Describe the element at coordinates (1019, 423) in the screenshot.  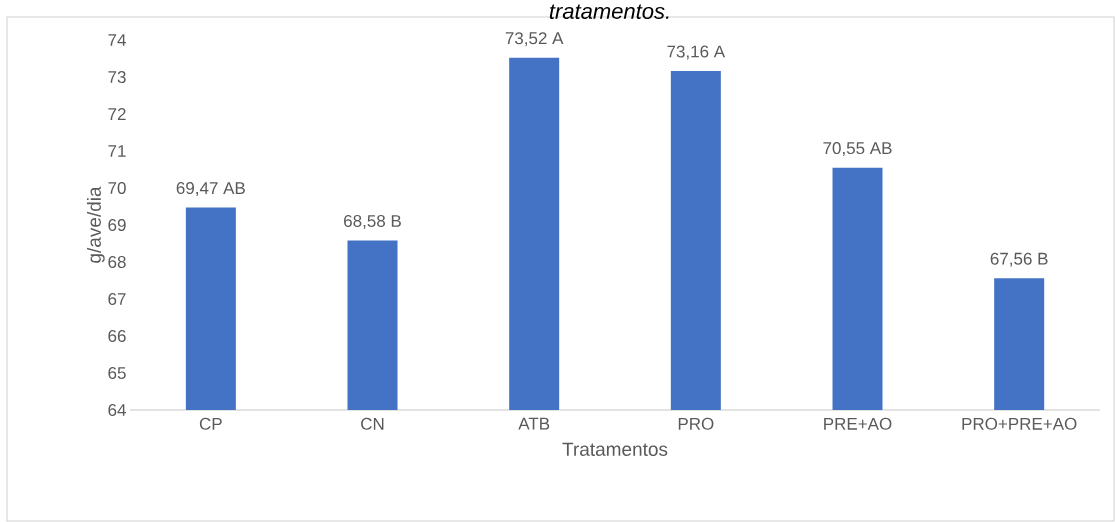
I see `x-tick-label: PRO+PRE+AO` at that location.